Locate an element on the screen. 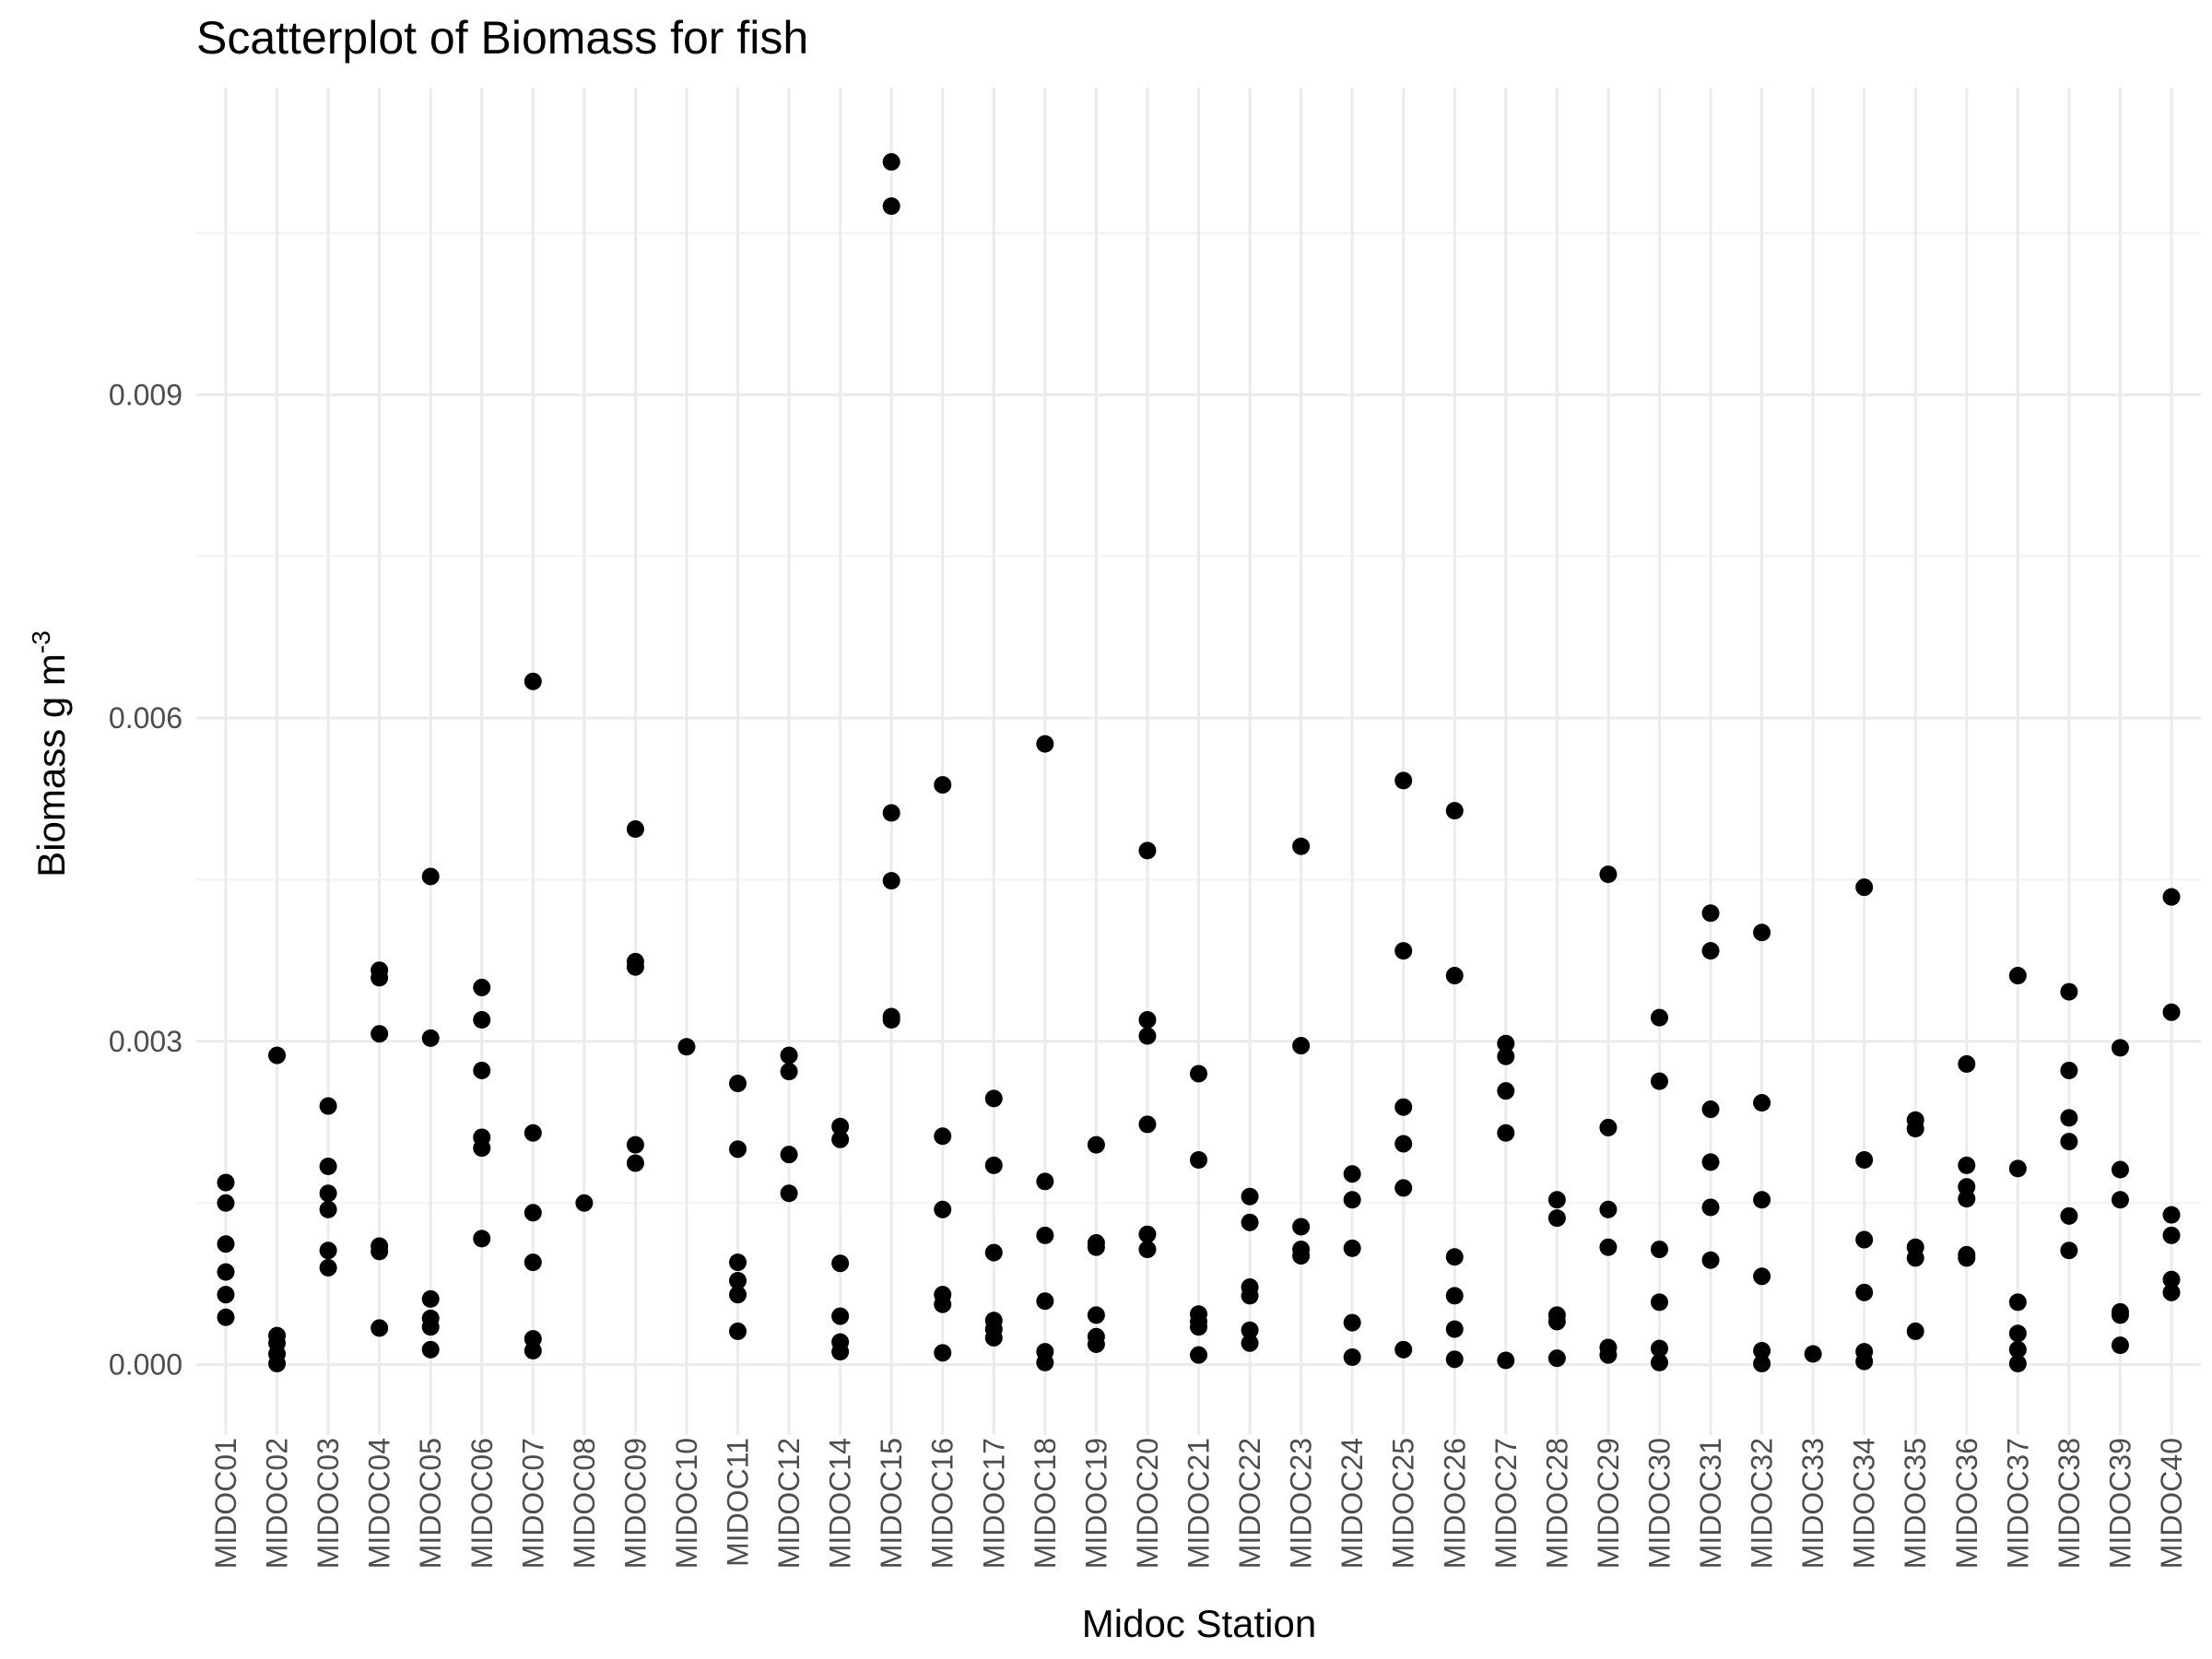 This screenshot has height=1659, width=2212. x-tick-label: MIDOC06 is located at coordinates (482, 1503).